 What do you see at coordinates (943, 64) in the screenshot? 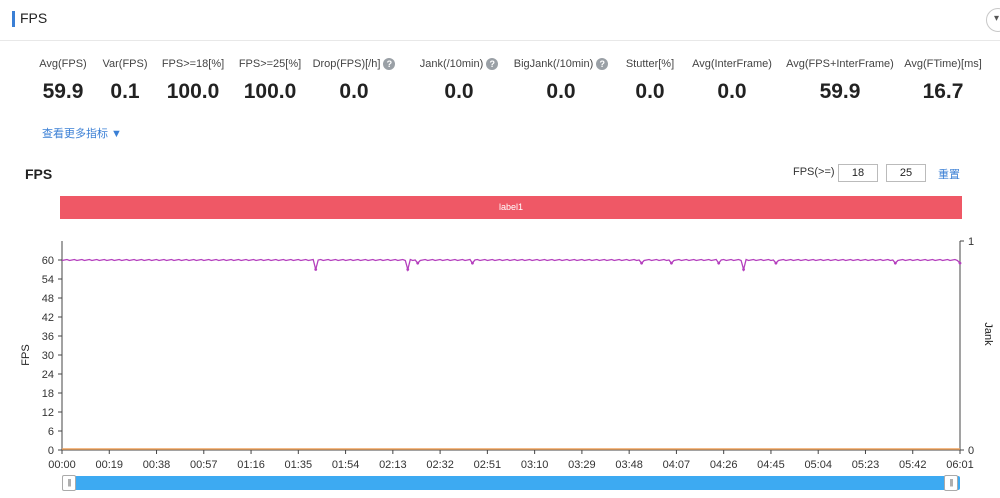
I see `metric-label: Avg(FTime)[ms]` at bounding box center [943, 64].